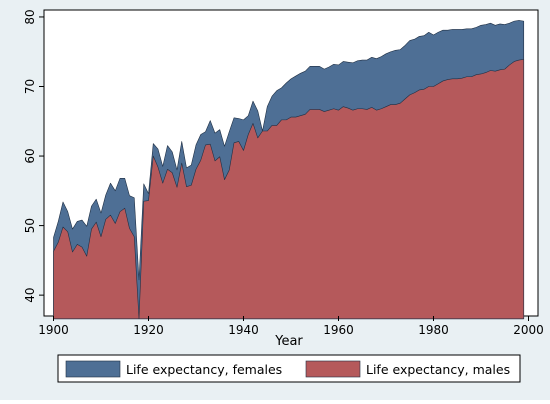  Describe the element at coordinates (53, 330) in the screenshot. I see `x-tick-label: 1900` at that location.